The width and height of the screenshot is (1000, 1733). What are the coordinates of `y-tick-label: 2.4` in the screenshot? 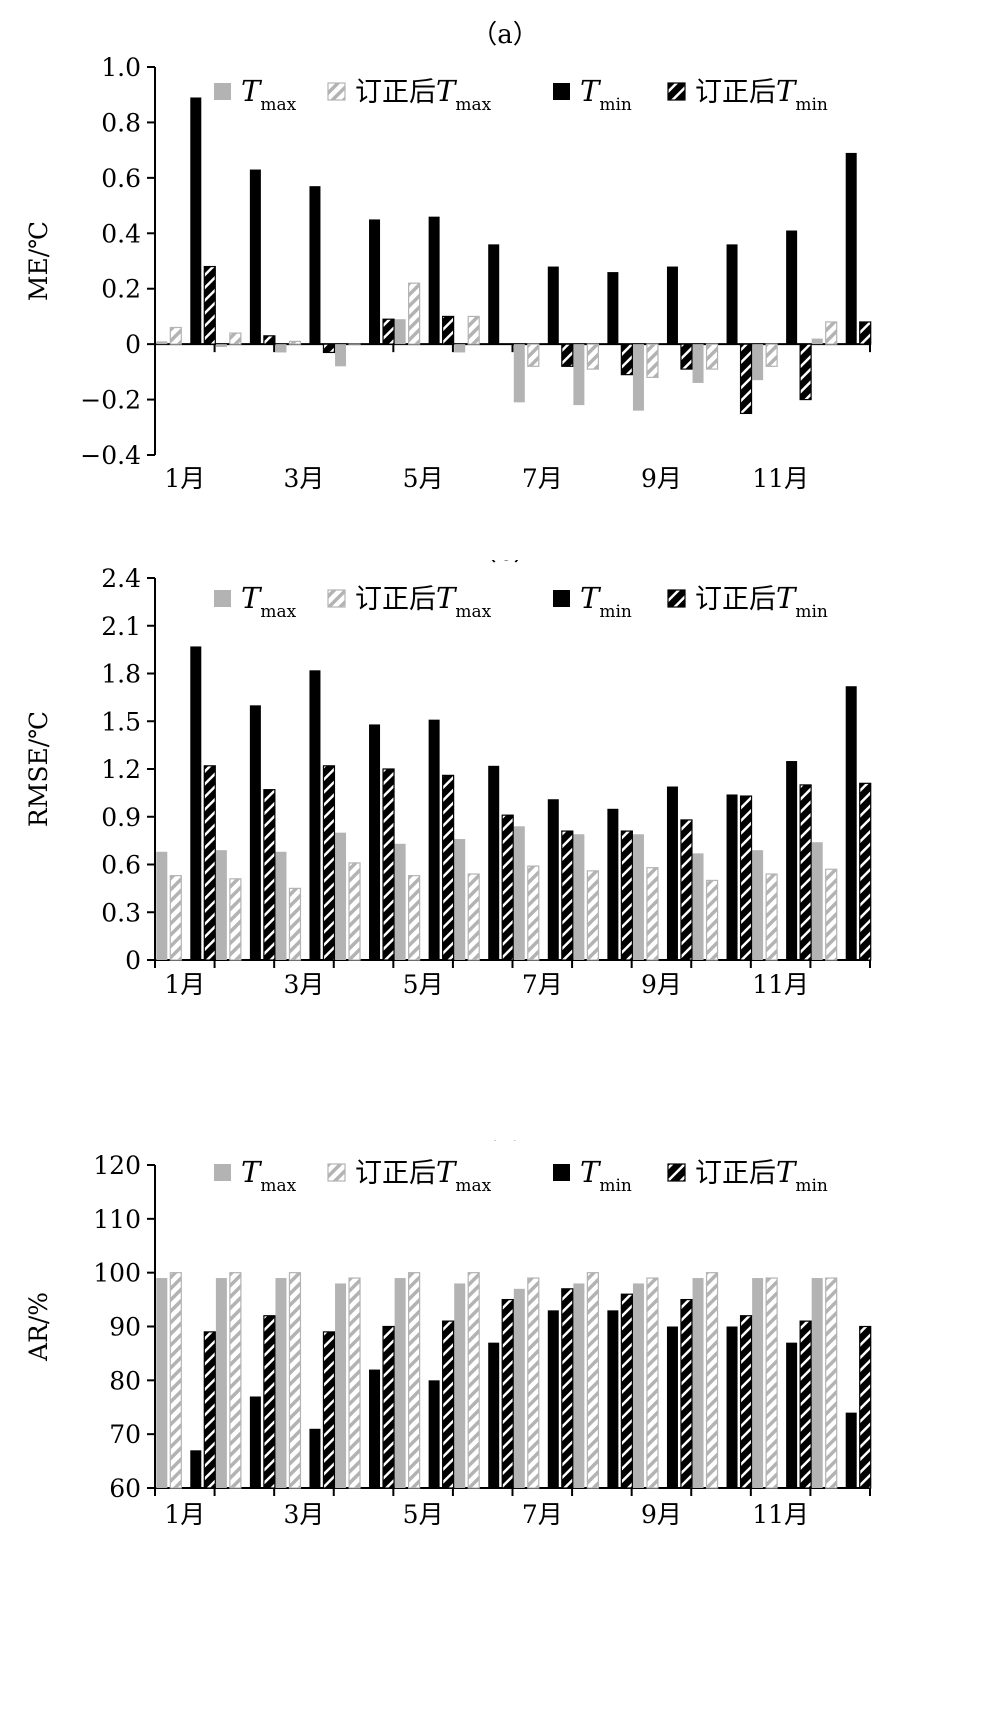 It's located at (121, 578).